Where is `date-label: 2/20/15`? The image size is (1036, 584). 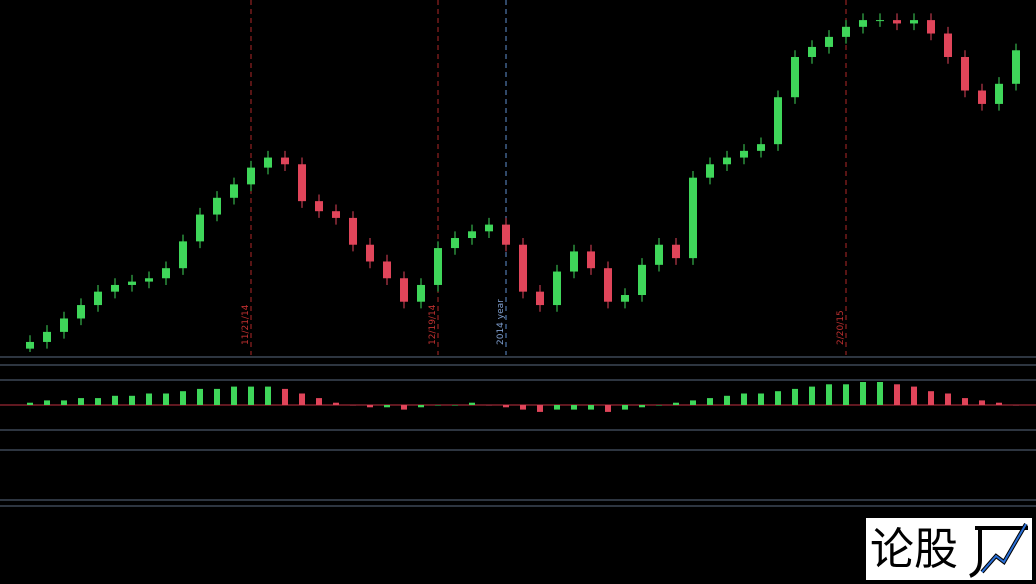
date-label: 2/20/15 is located at coordinates (841, 327).